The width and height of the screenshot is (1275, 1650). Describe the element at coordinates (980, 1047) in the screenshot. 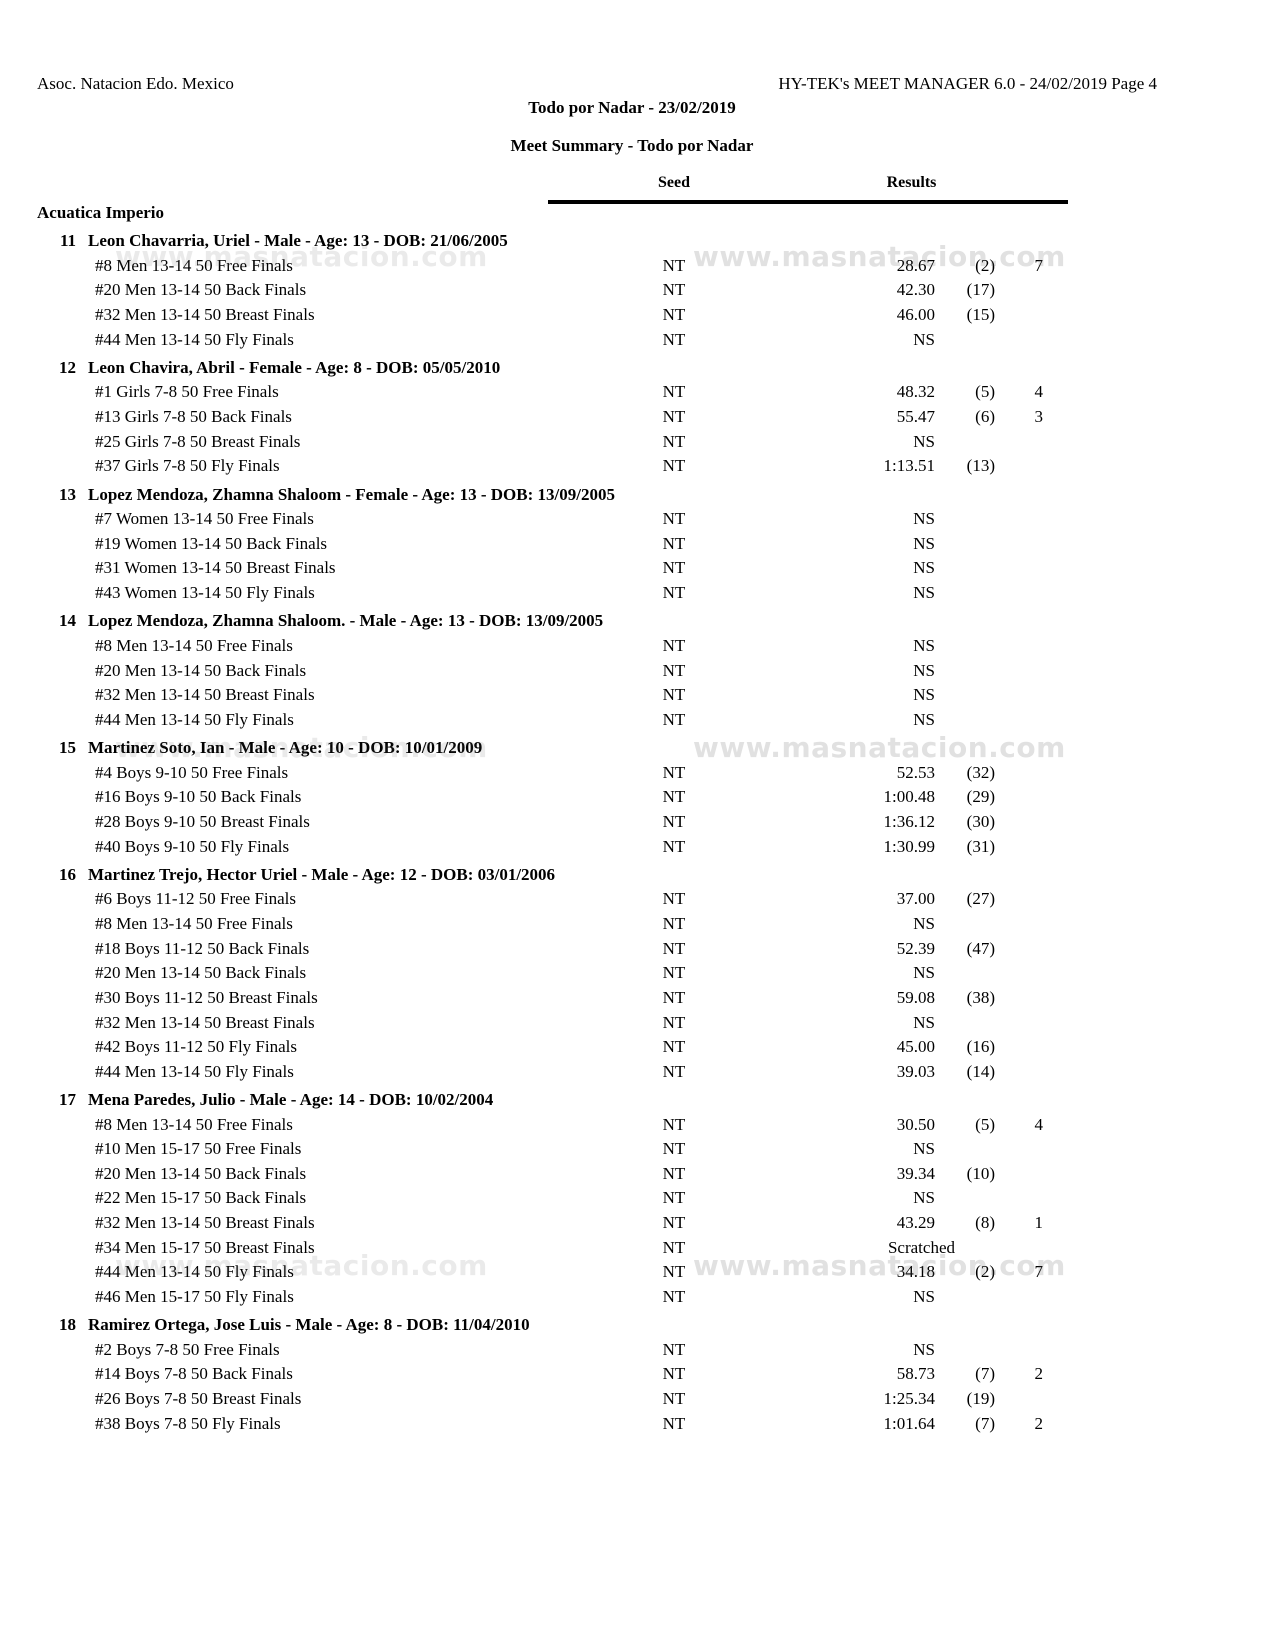

I see `result-place: (16)` at that location.